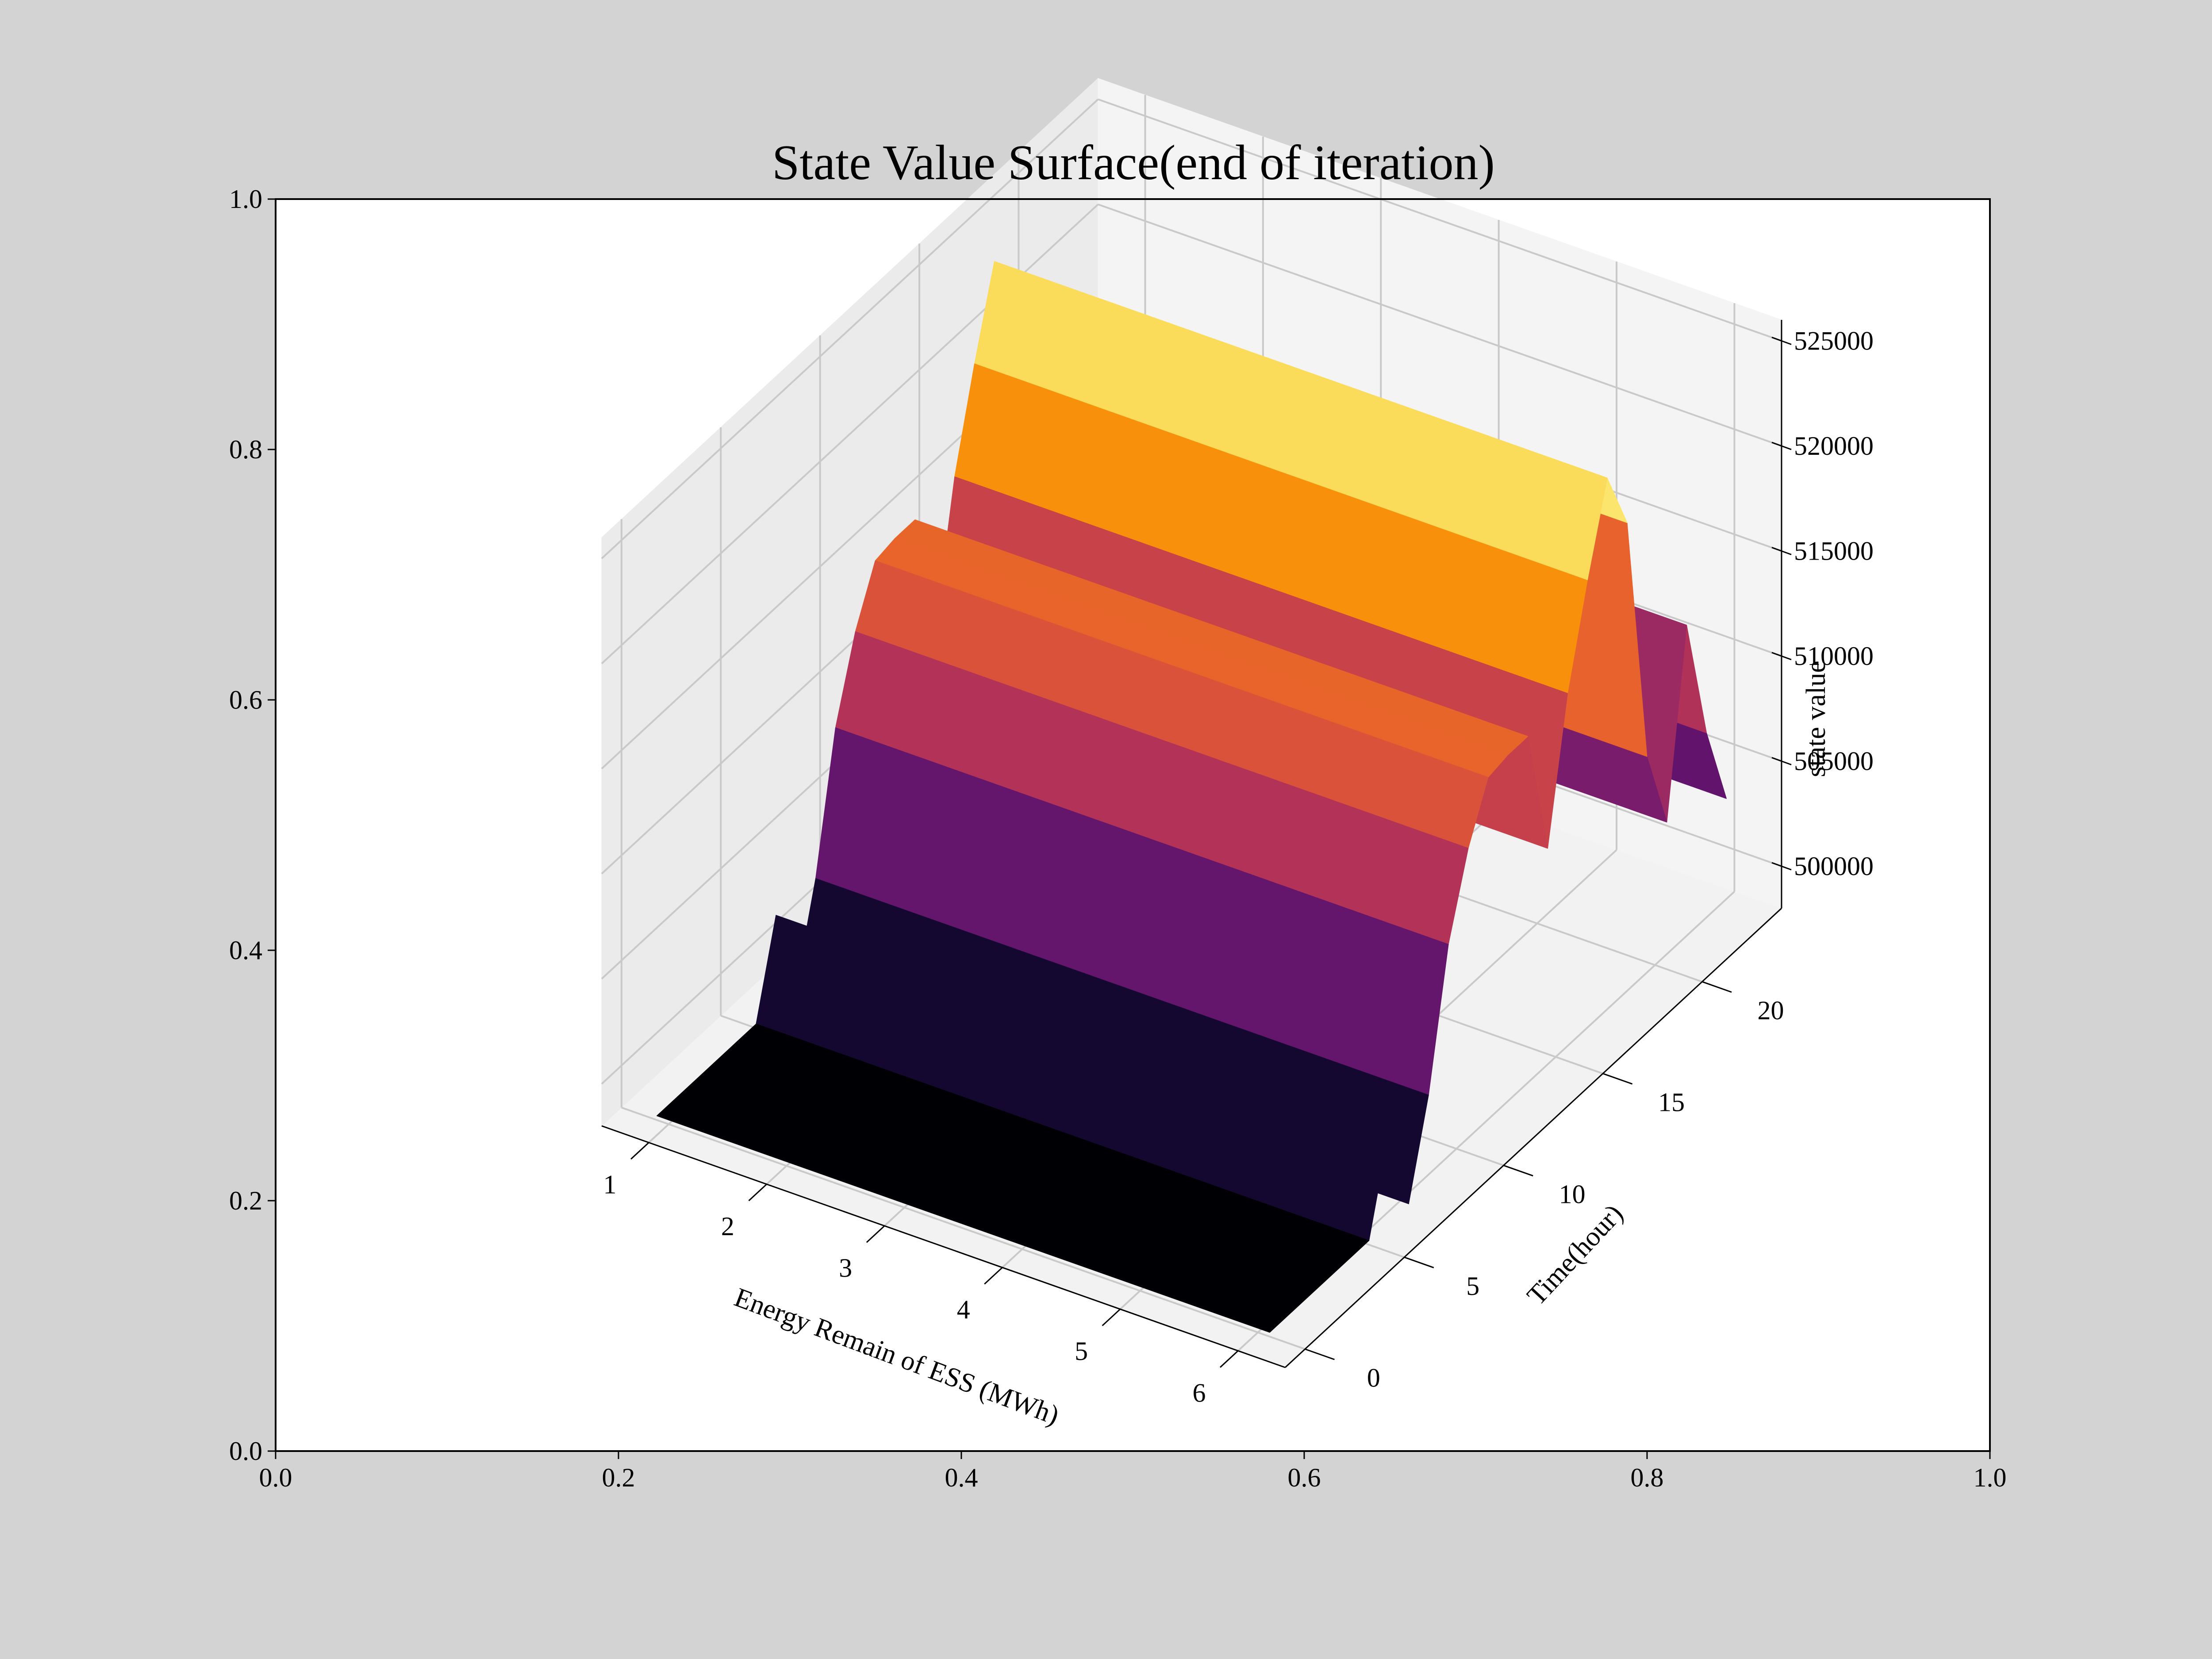  What do you see at coordinates (1991, 1478) in the screenshot?
I see `outer-x-tick-label: 1.0` at bounding box center [1991, 1478].